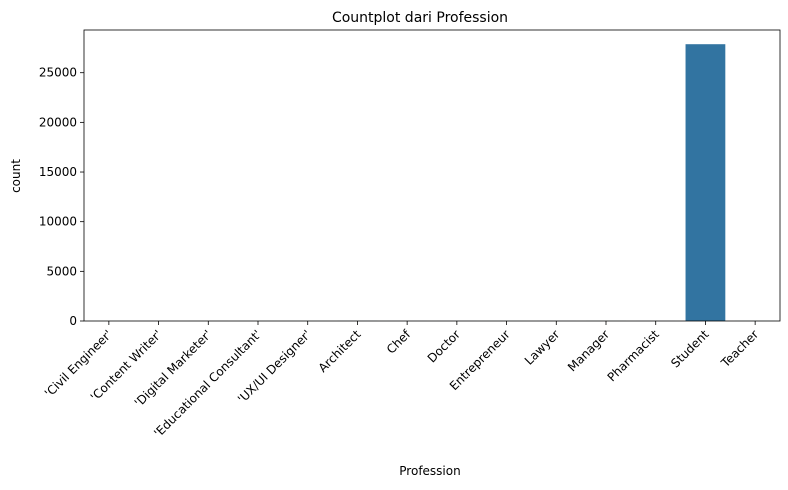  Describe the element at coordinates (588, 350) in the screenshot. I see `x-tick-label: Manager` at that location.